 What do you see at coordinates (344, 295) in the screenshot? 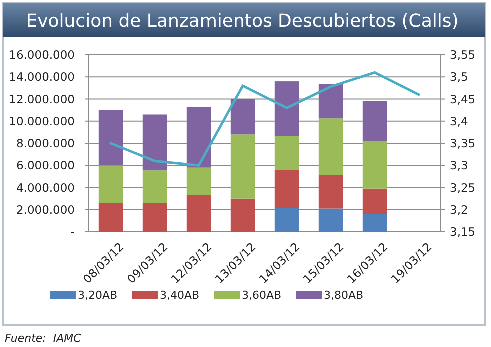
I see `legend-label: 3,80AB` at bounding box center [344, 295].